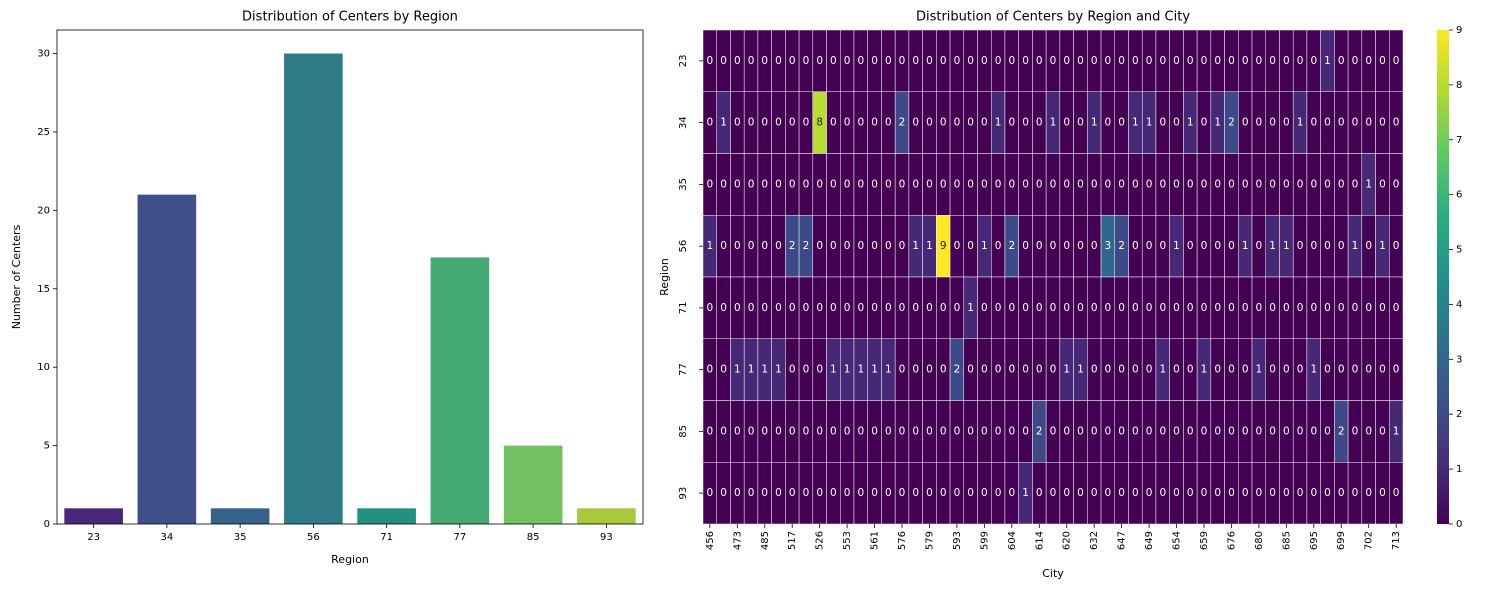 The image size is (1501, 590). What do you see at coordinates (792, 540) in the screenshot?
I see `x-tick-label: 517` at bounding box center [792, 540].